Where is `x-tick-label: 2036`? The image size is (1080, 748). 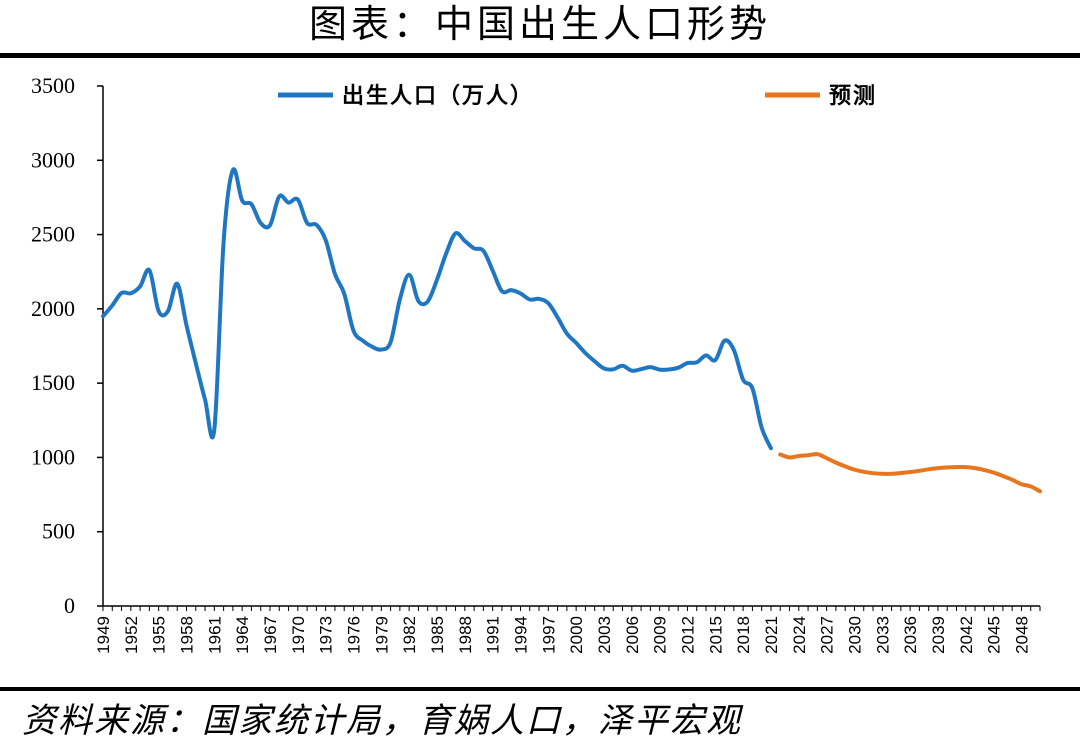
x-tick-label: 2036 is located at coordinates (910, 635).